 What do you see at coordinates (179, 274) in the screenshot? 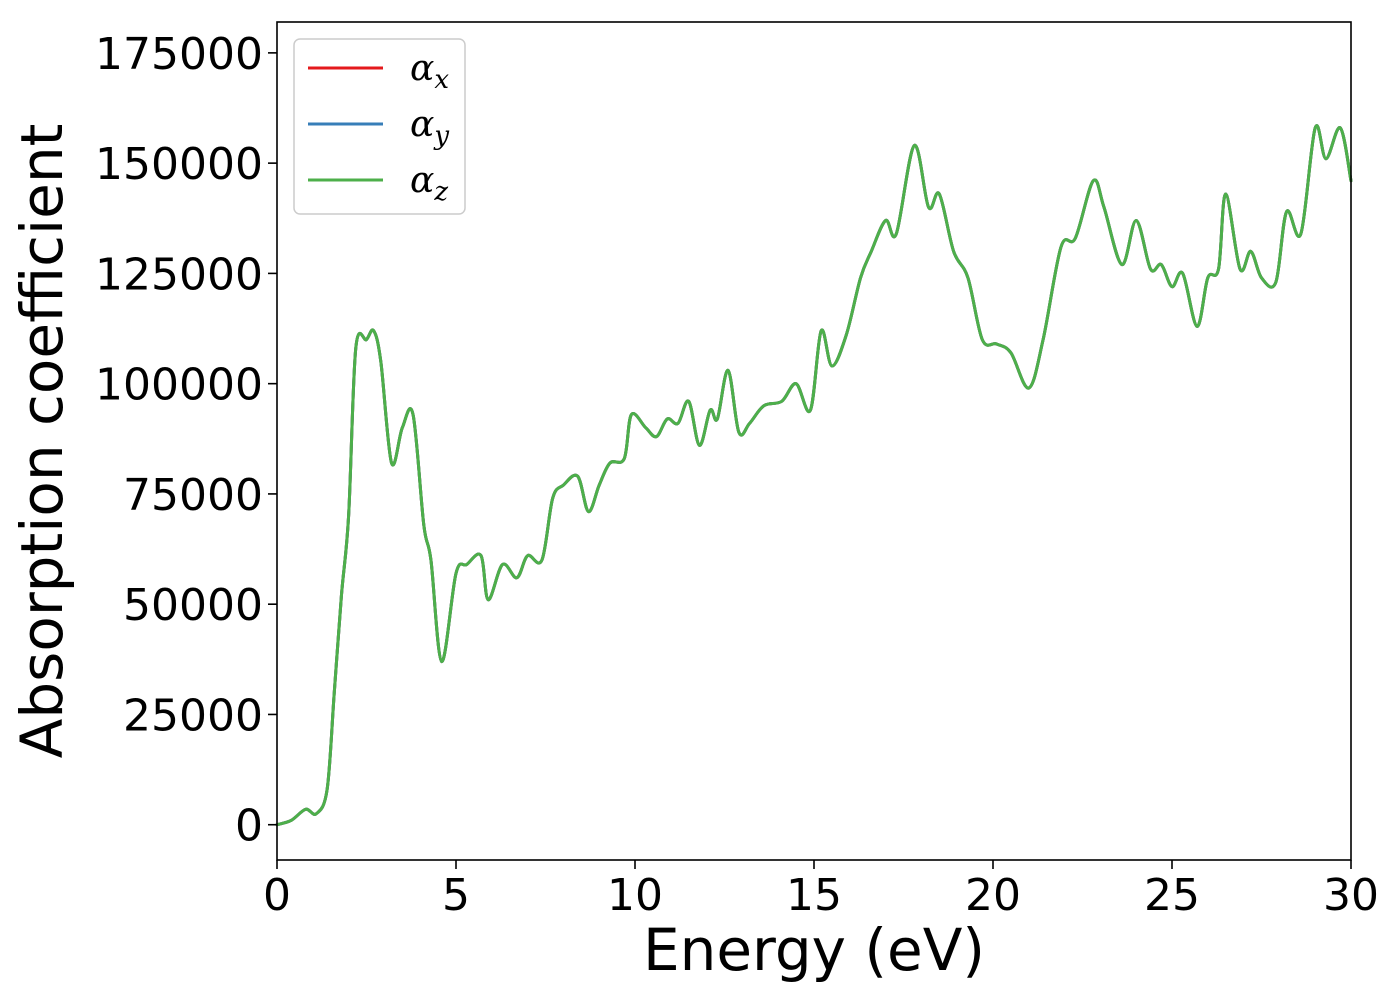
I see `y-tick-label: 125000` at bounding box center [179, 274].